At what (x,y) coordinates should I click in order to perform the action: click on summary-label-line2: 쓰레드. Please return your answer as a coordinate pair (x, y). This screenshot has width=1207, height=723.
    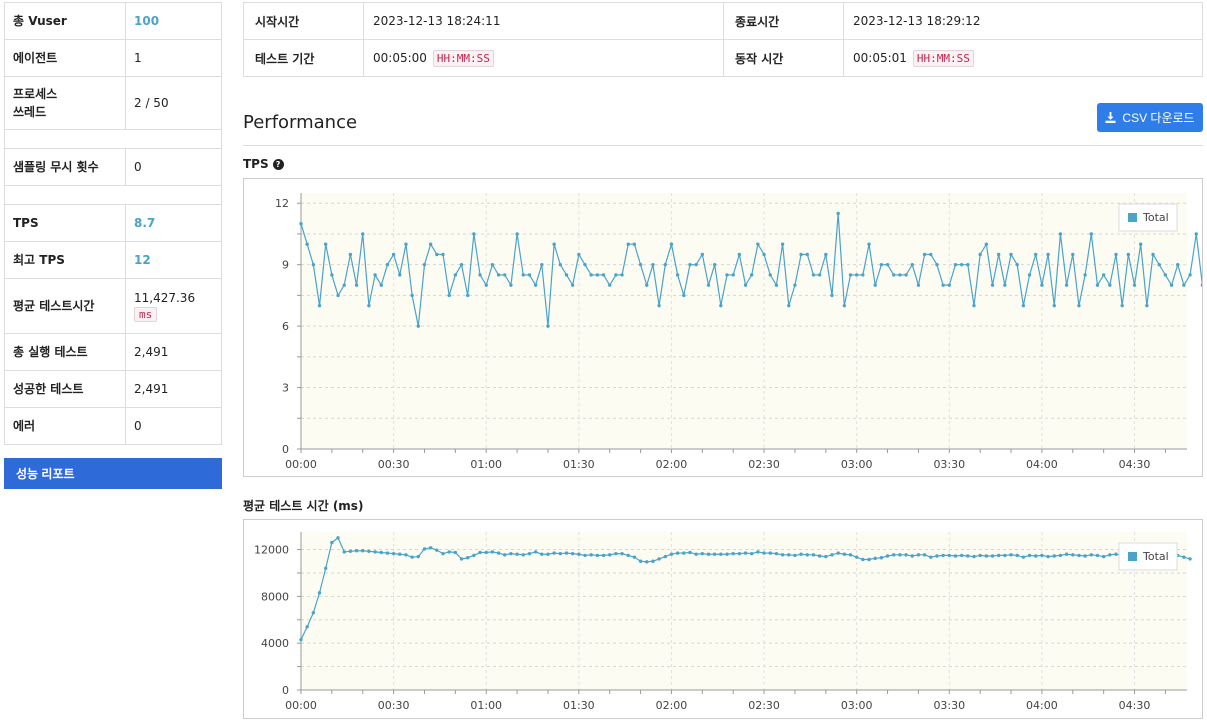
    Looking at the image, I should click on (30, 112).